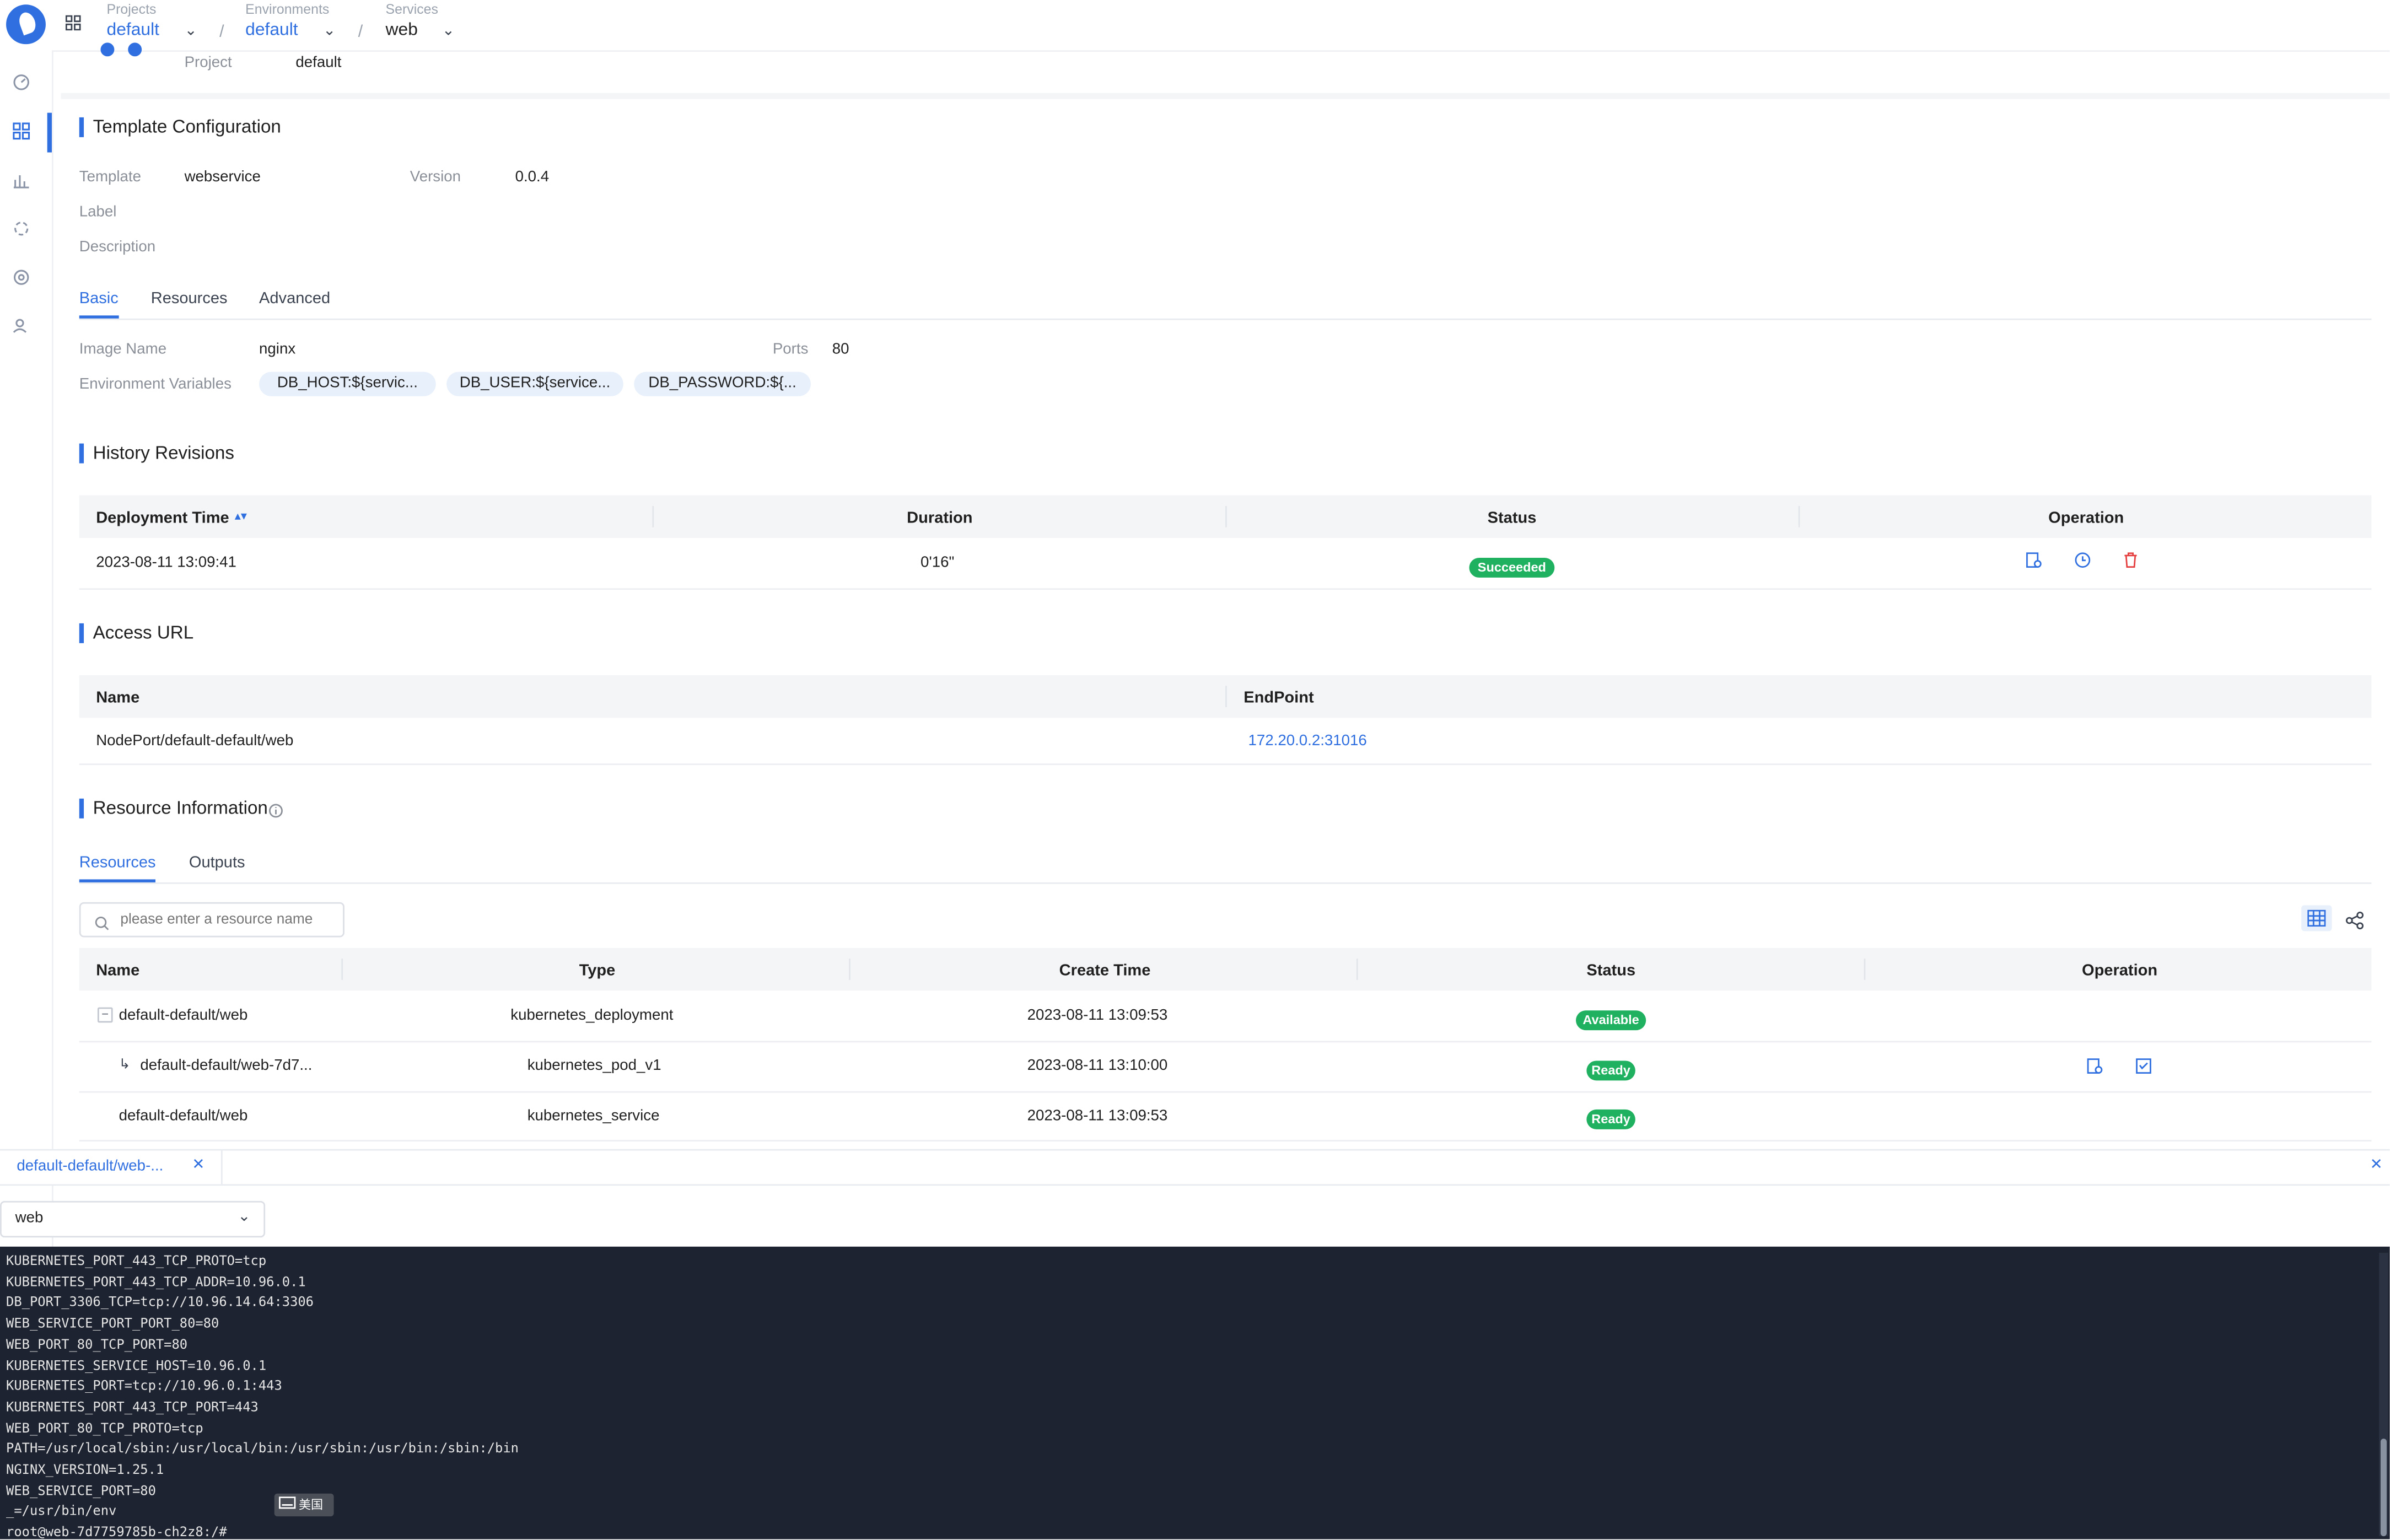  Describe the element at coordinates (133, 1219) in the screenshot. I see `container-select: web ⌄` at that location.